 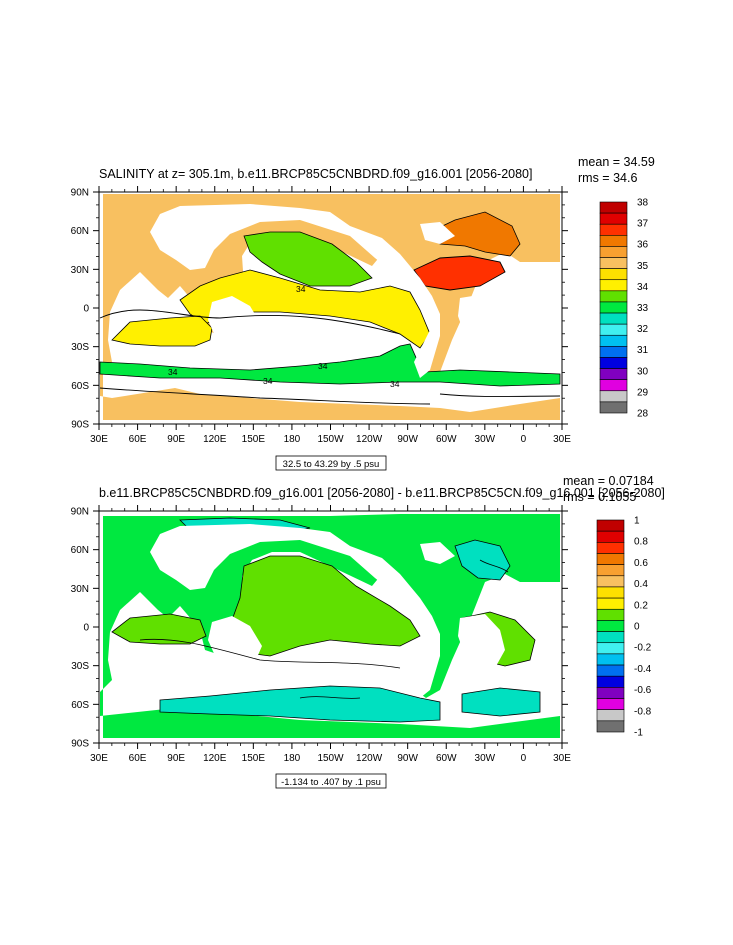 I want to click on y-tick-label: 60S, so click(x=80, y=705).